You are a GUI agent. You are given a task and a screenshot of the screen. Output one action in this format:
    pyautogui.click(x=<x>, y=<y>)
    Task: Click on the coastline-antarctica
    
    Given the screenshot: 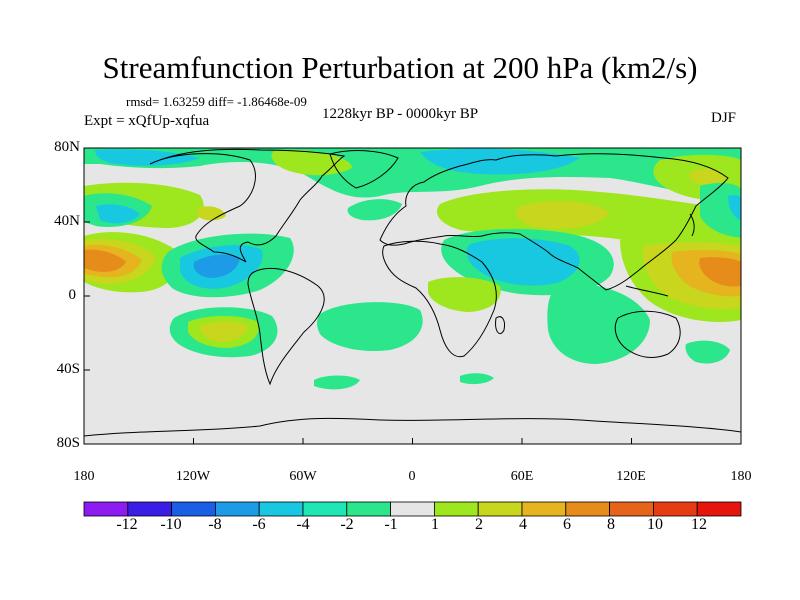 What is the action you would take?
    pyautogui.click(x=412, y=427)
    